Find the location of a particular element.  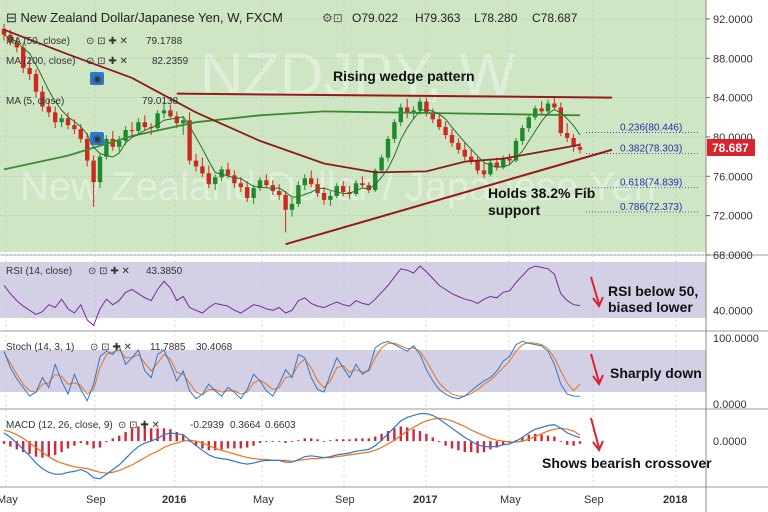

eye-icon-glyph: ◉ is located at coordinates (97, 139).